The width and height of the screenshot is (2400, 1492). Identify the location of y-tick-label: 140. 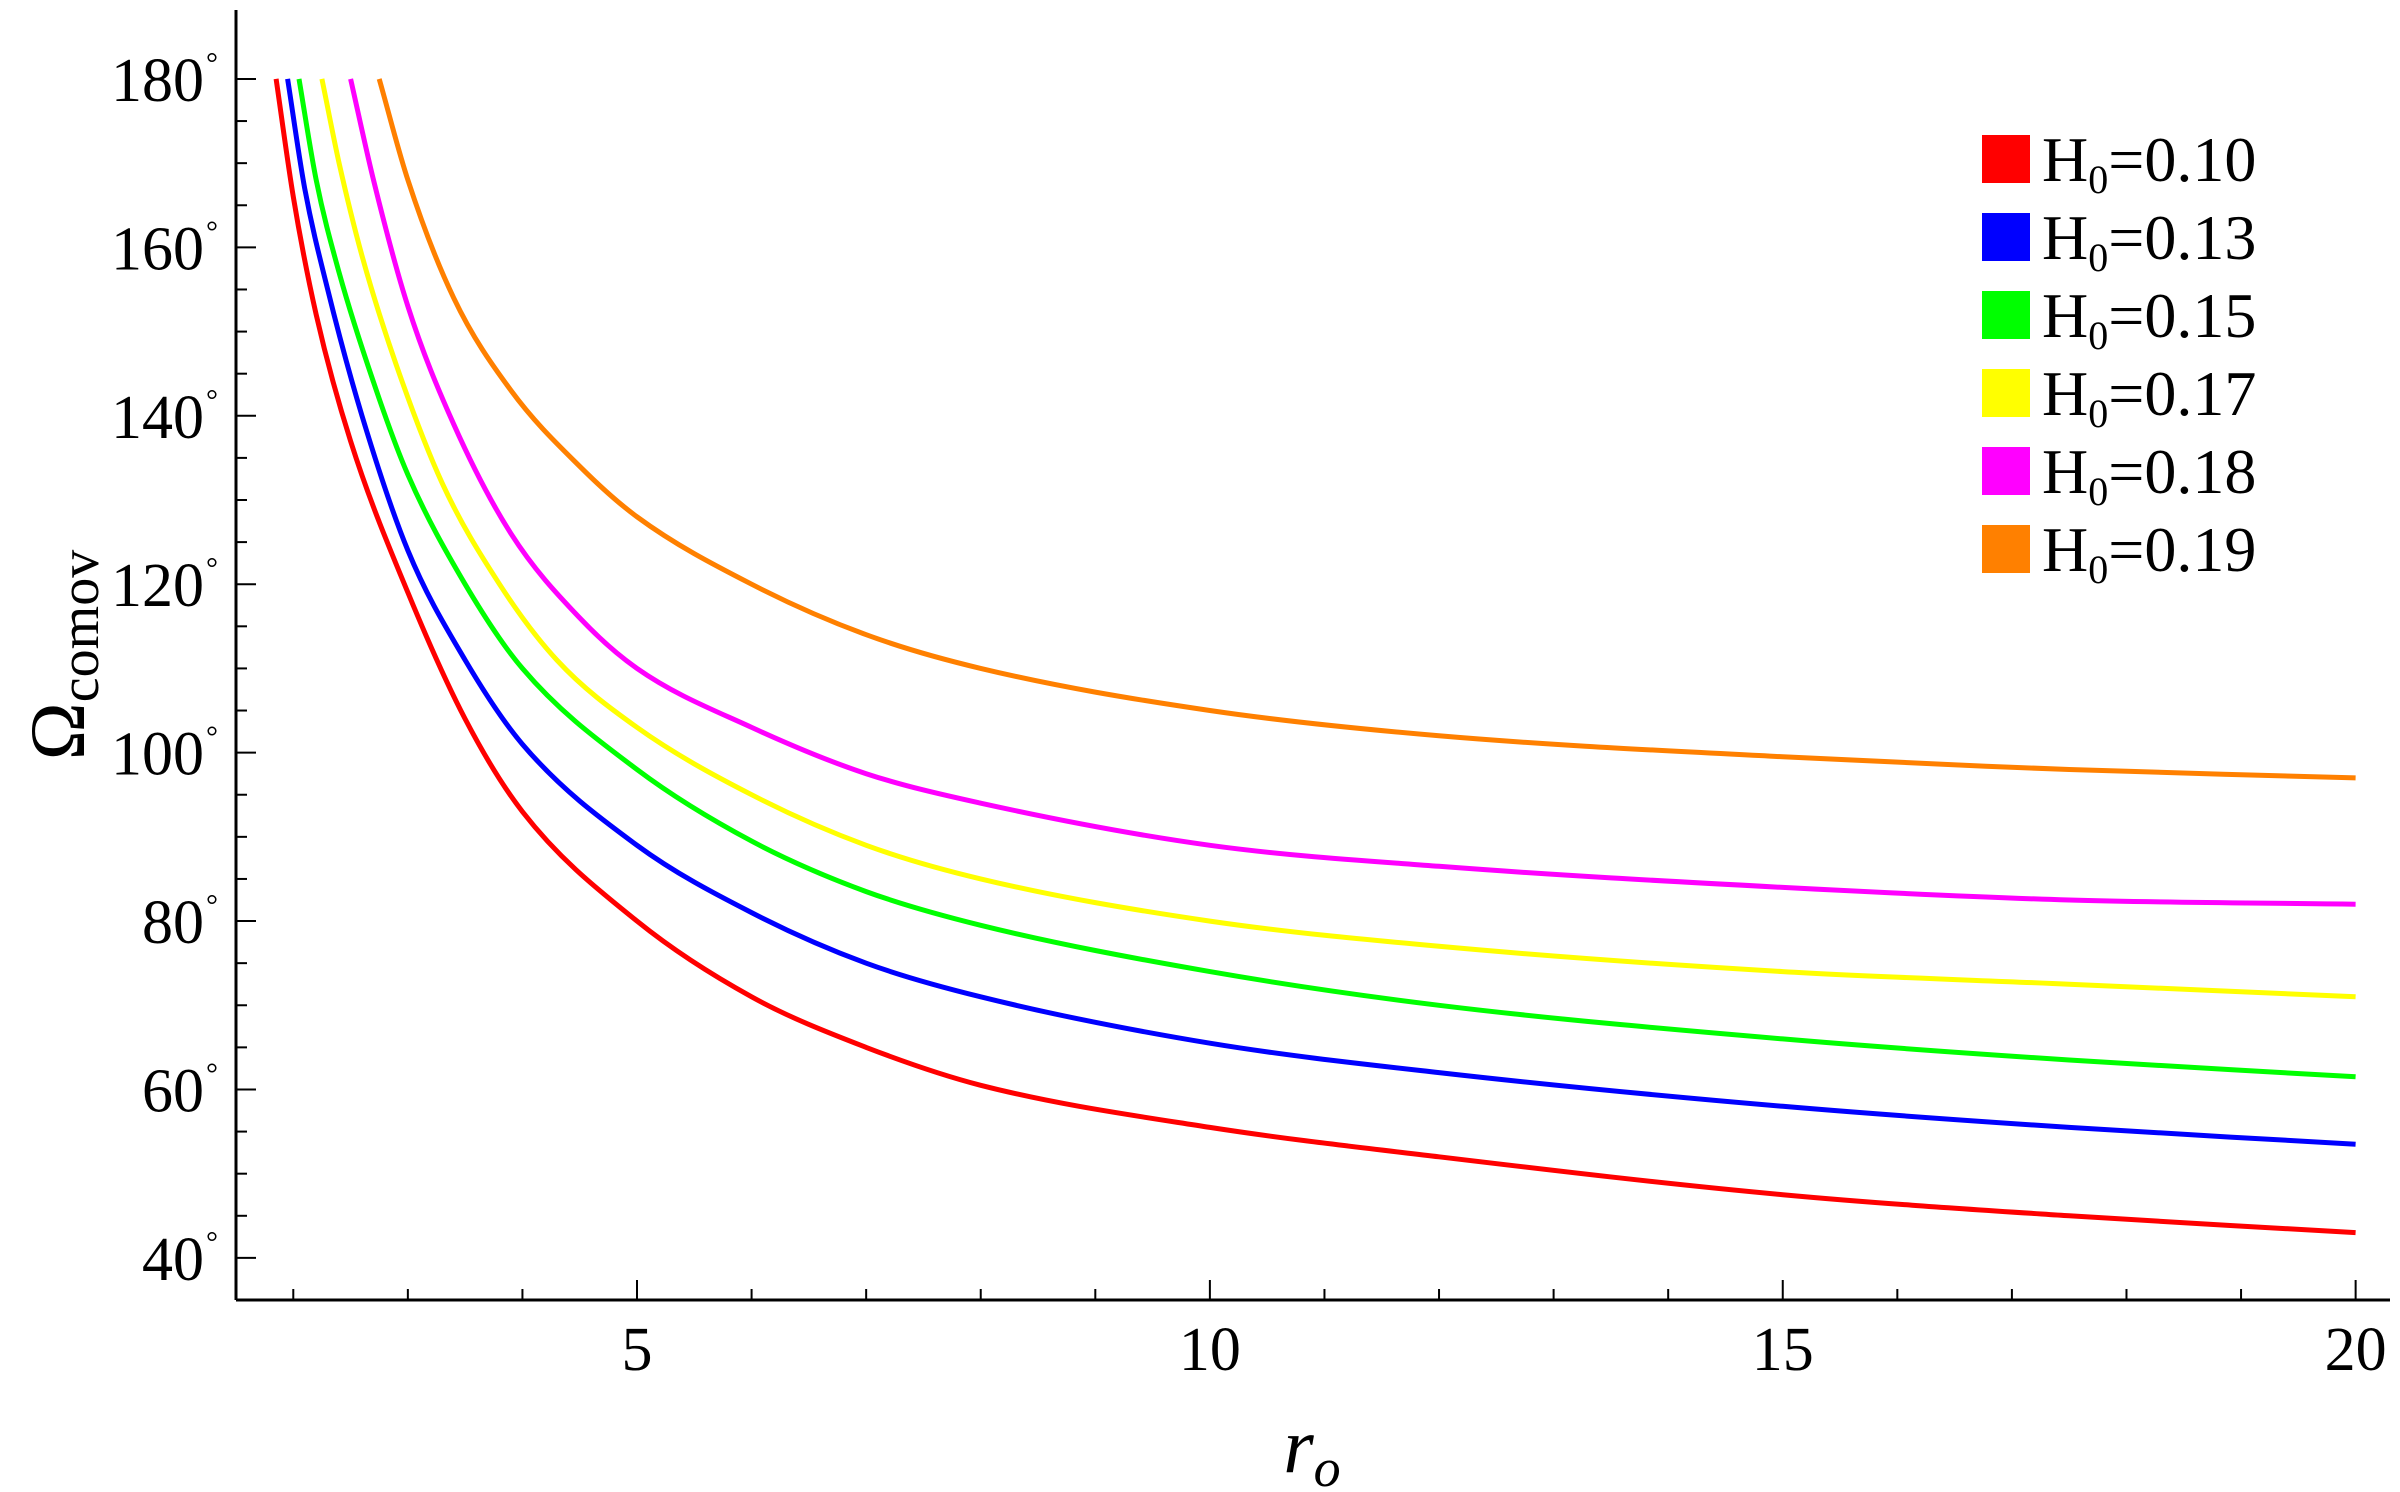
(157, 418).